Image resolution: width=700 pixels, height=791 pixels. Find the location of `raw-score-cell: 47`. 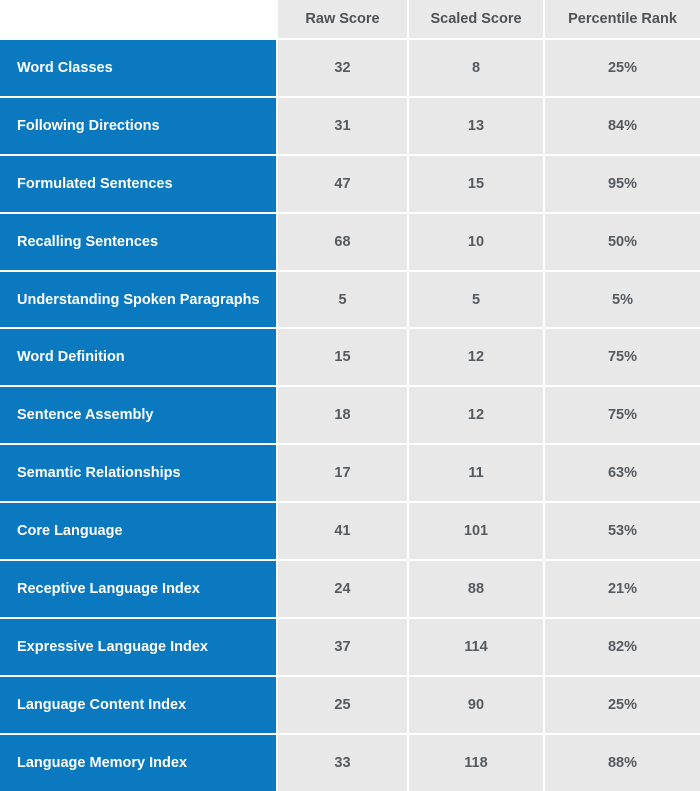

raw-score-cell: 47 is located at coordinates (341, 182).